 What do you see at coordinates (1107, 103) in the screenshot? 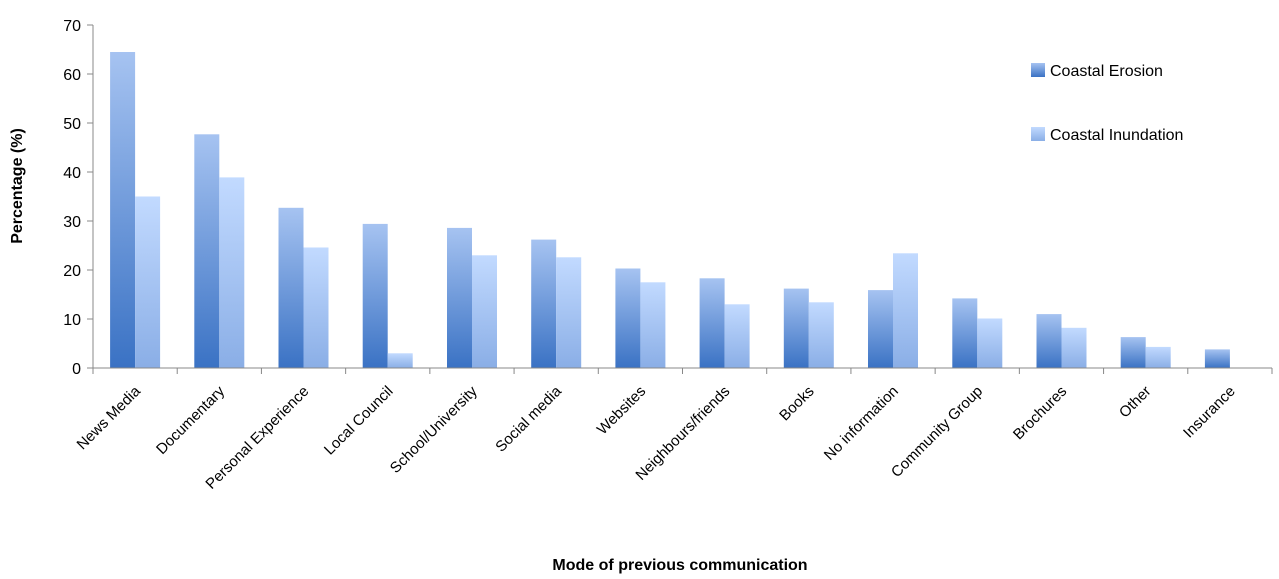
I see `legend: Coastal Erosion Coastal Inundation` at bounding box center [1107, 103].